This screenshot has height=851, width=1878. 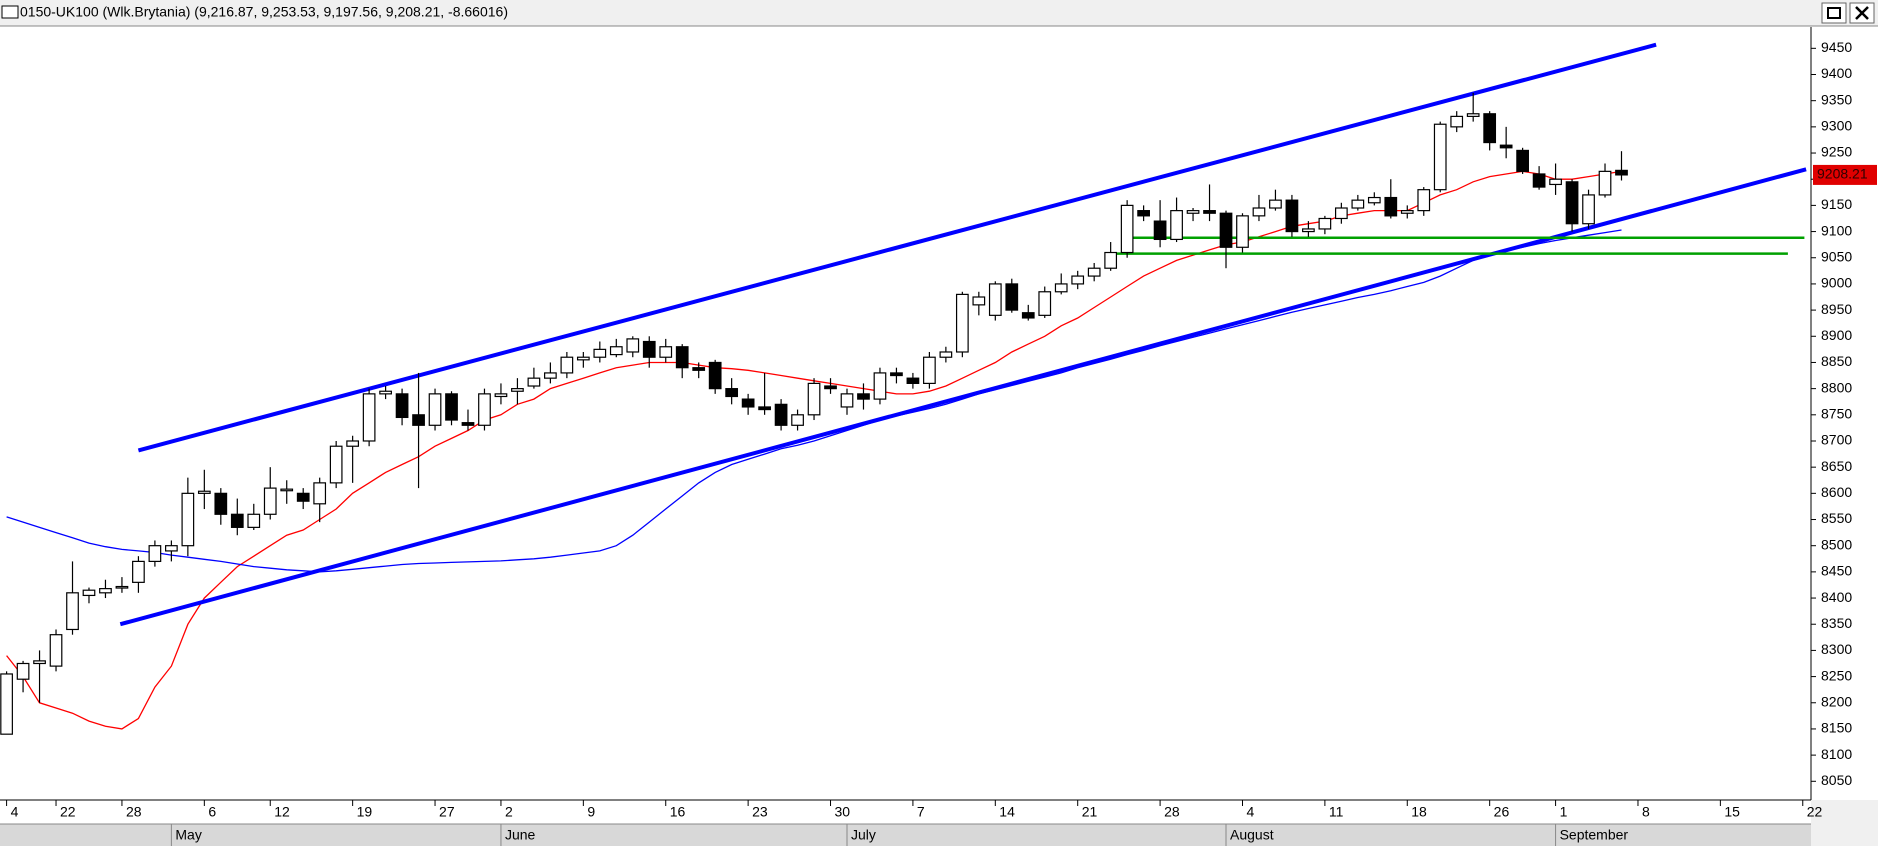 What do you see at coordinates (1836, 152) in the screenshot?
I see `y-tick-label: 9250` at bounding box center [1836, 152].